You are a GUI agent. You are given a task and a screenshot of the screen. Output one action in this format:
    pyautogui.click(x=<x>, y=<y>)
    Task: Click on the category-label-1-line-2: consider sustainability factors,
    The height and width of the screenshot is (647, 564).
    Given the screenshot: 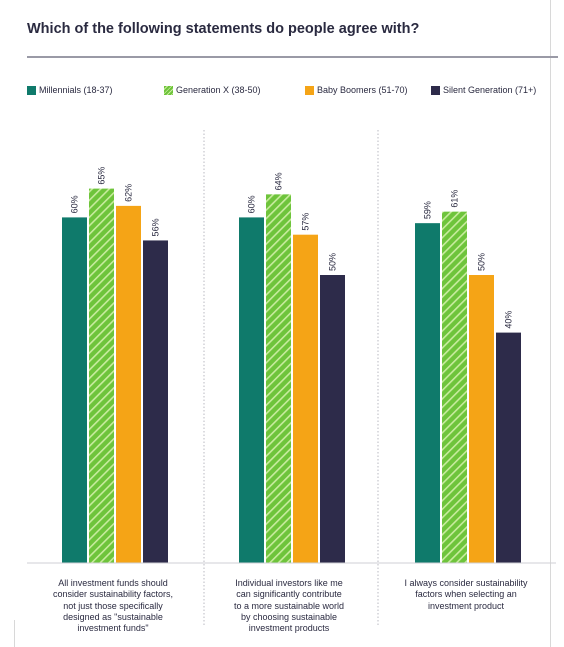 What is the action you would take?
    pyautogui.click(x=113, y=594)
    